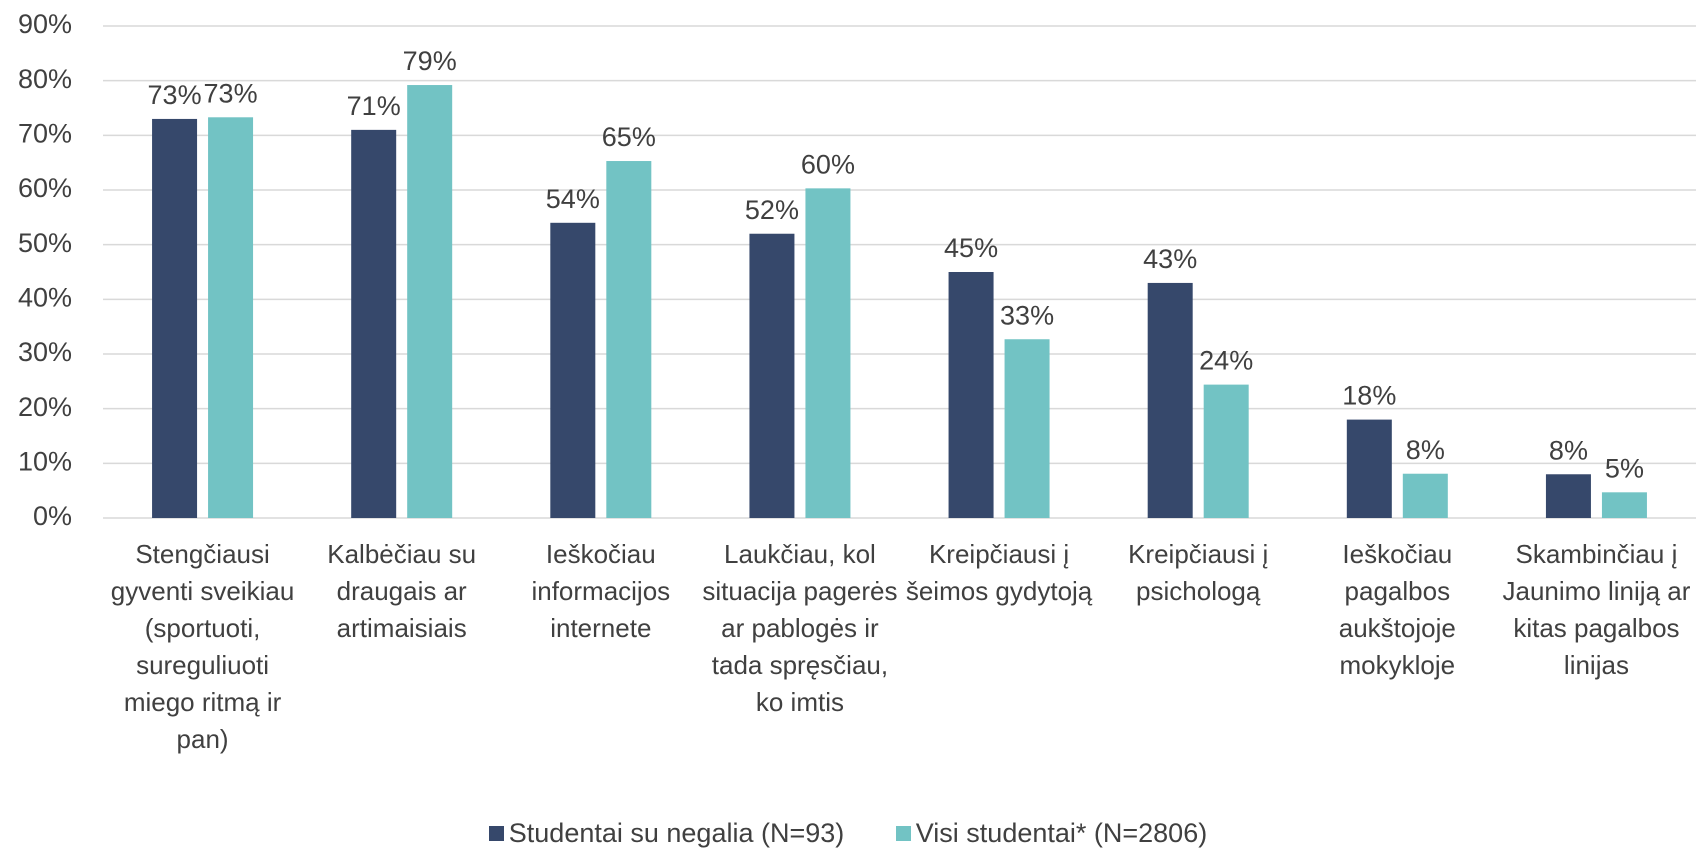 The width and height of the screenshot is (1696, 852). Describe the element at coordinates (402, 591) in the screenshot. I see `x-tick-label: Kalbėčiau su draugais ar artimaisiais` at that location.